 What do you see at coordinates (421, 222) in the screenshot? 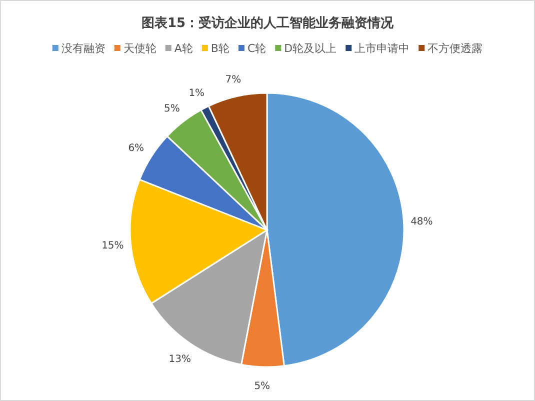
I see `data-label: 48%` at bounding box center [421, 222].